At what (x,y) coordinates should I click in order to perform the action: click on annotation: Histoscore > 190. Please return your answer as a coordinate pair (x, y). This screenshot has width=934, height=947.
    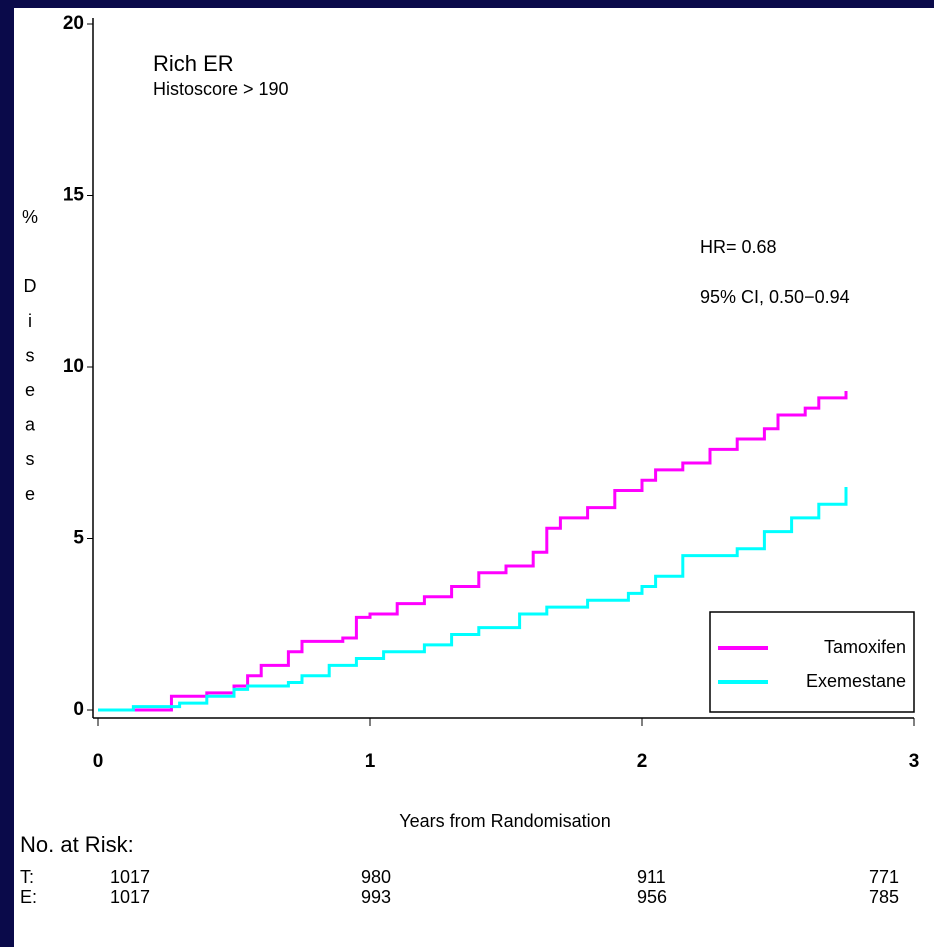
    Looking at the image, I should click on (221, 89).